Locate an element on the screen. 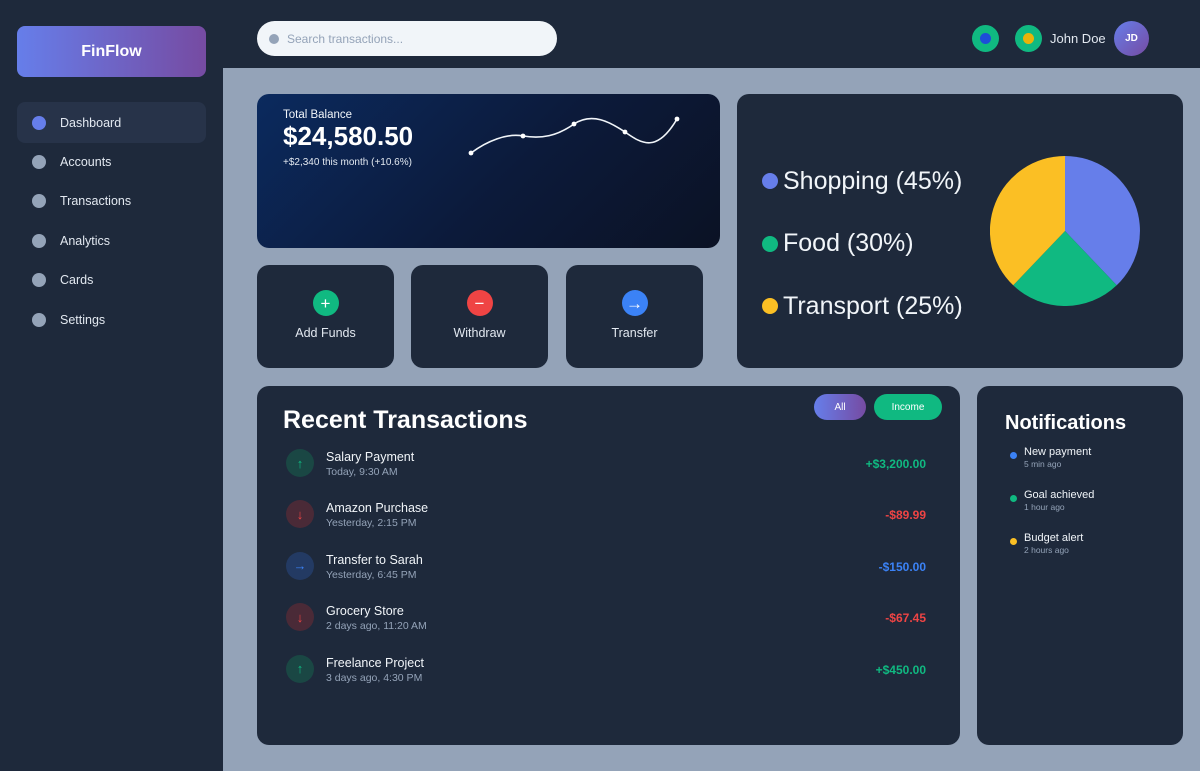 The width and height of the screenshot is (1200, 771). notification-text: Goal achieved is located at coordinates (1059, 495).